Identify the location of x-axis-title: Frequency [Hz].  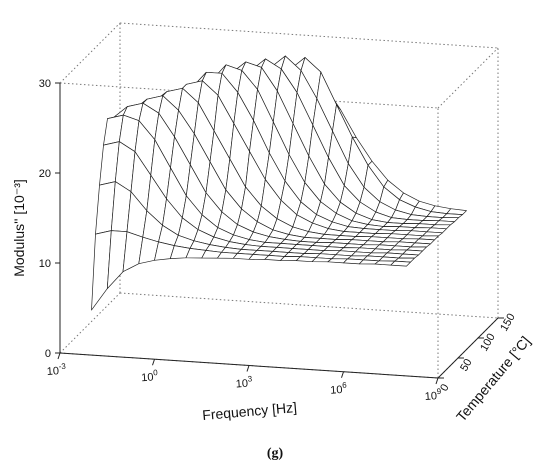
(250, 411).